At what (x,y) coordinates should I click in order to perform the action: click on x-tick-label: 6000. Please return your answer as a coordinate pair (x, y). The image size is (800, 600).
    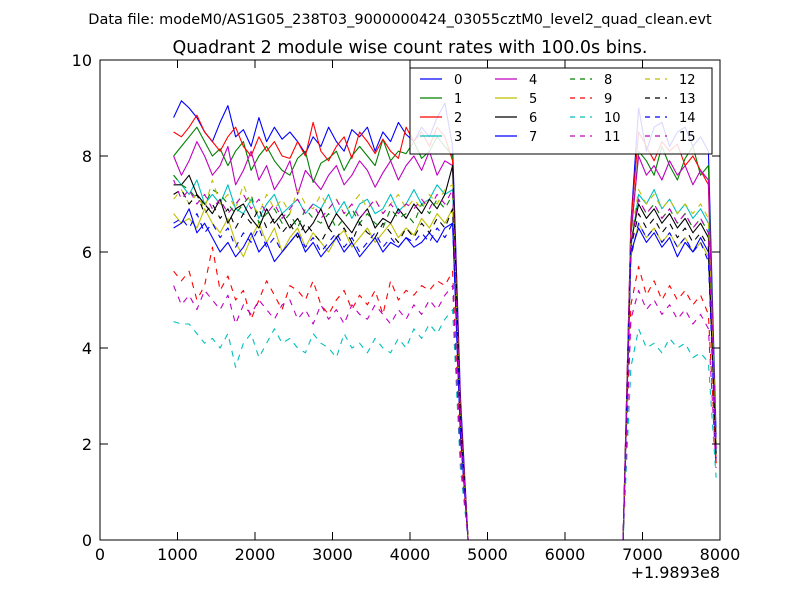
    Looking at the image, I should click on (565, 554).